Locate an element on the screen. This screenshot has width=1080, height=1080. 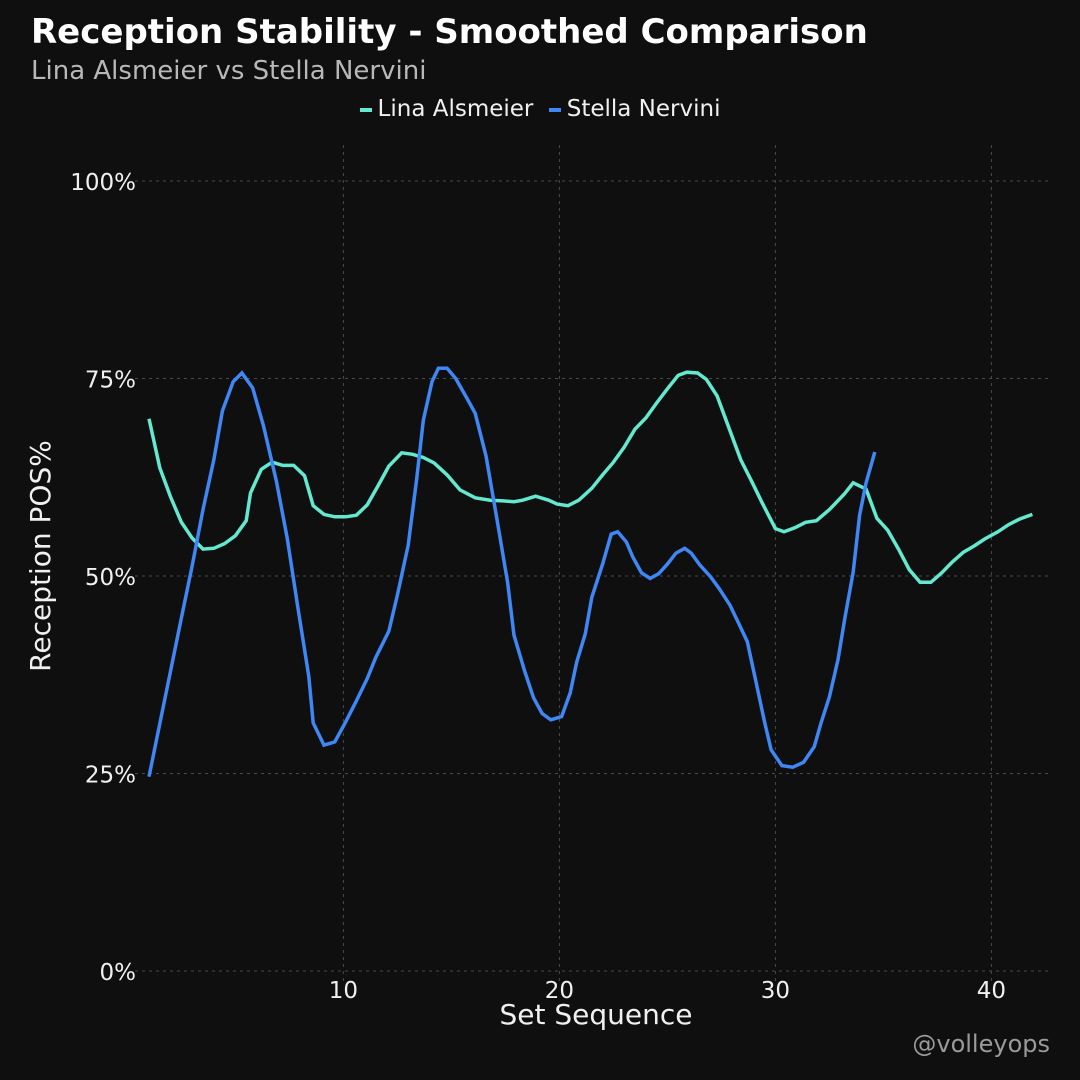
y-tick-label: 50% is located at coordinates (110, 578).